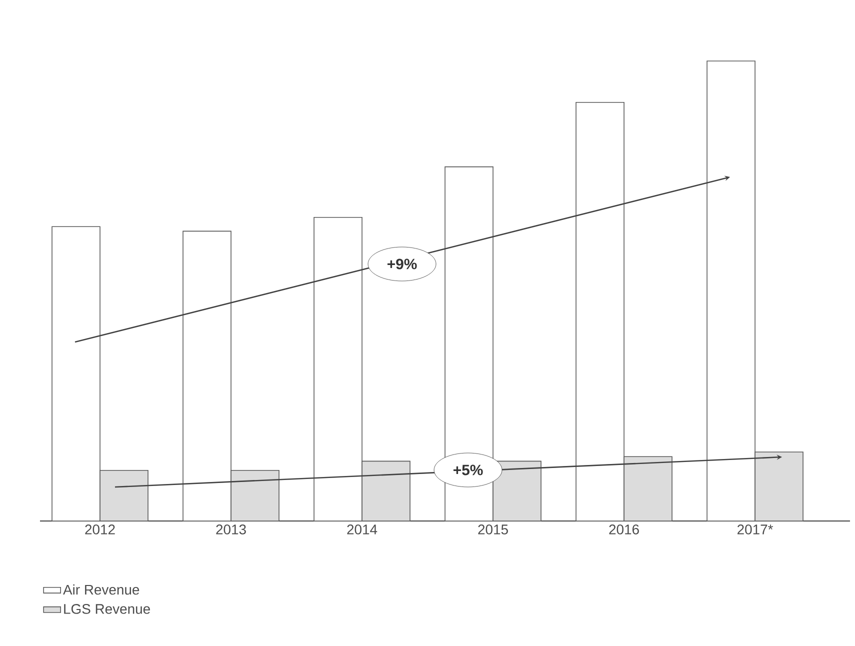  What do you see at coordinates (402, 264) in the screenshot?
I see `annotation: +9%` at bounding box center [402, 264].